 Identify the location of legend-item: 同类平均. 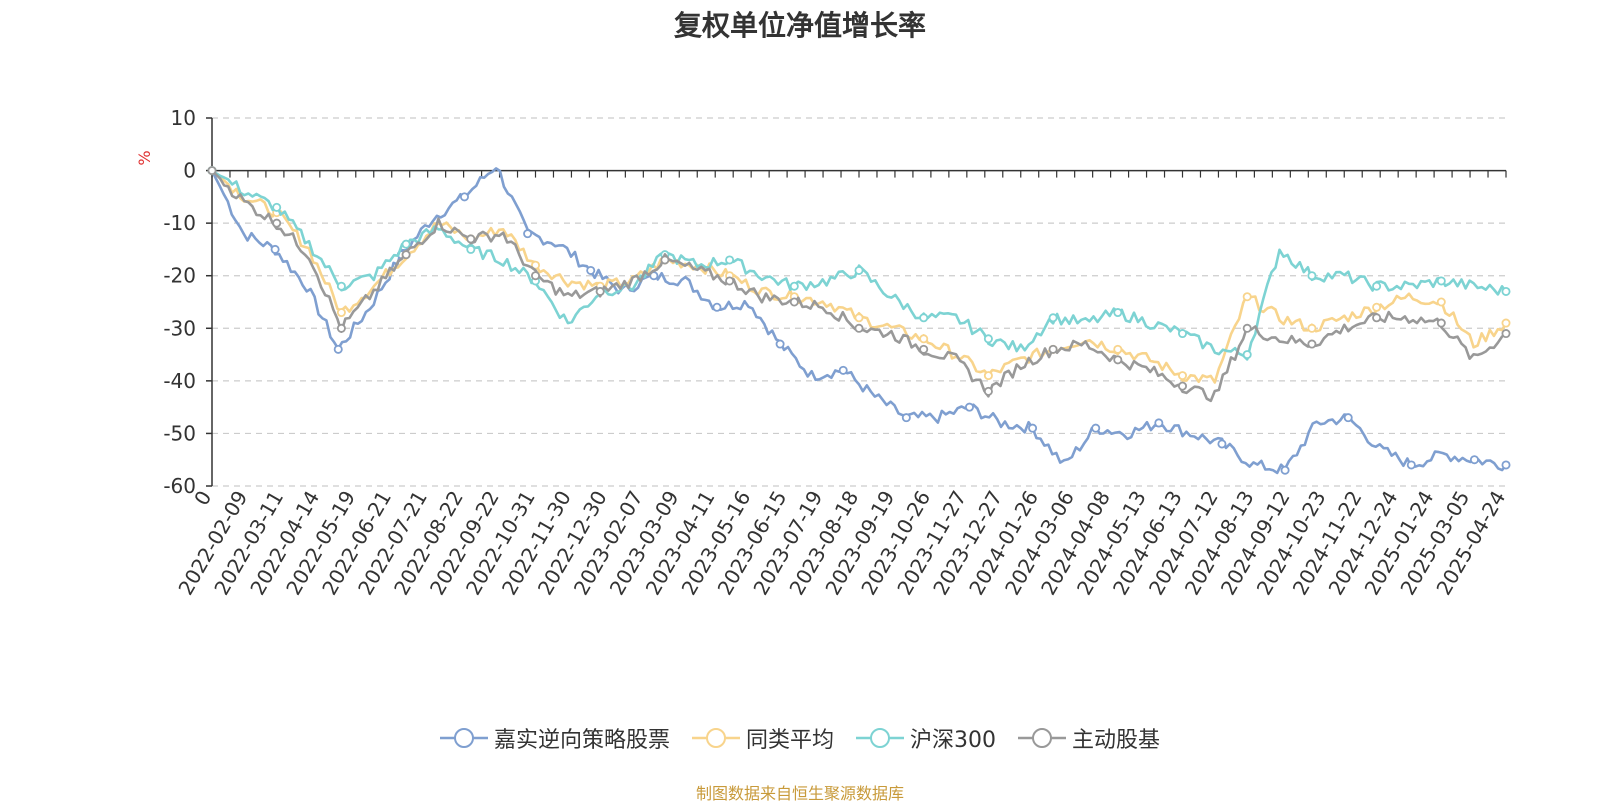
(762, 738).